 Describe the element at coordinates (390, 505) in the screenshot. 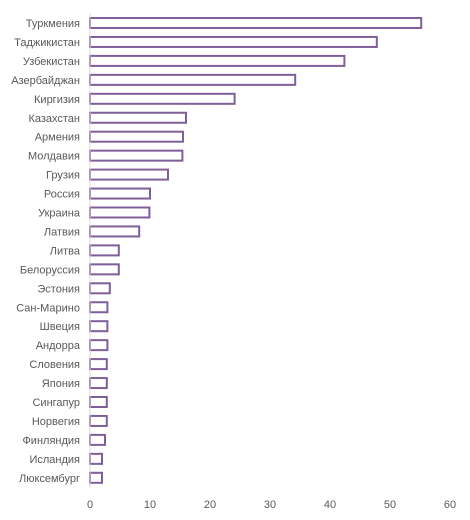

I see `x-tick-label: 50` at that location.